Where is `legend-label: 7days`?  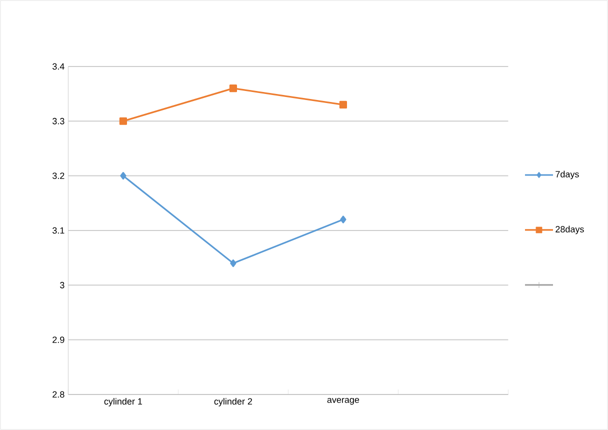
legend-label: 7days is located at coordinates (567, 175).